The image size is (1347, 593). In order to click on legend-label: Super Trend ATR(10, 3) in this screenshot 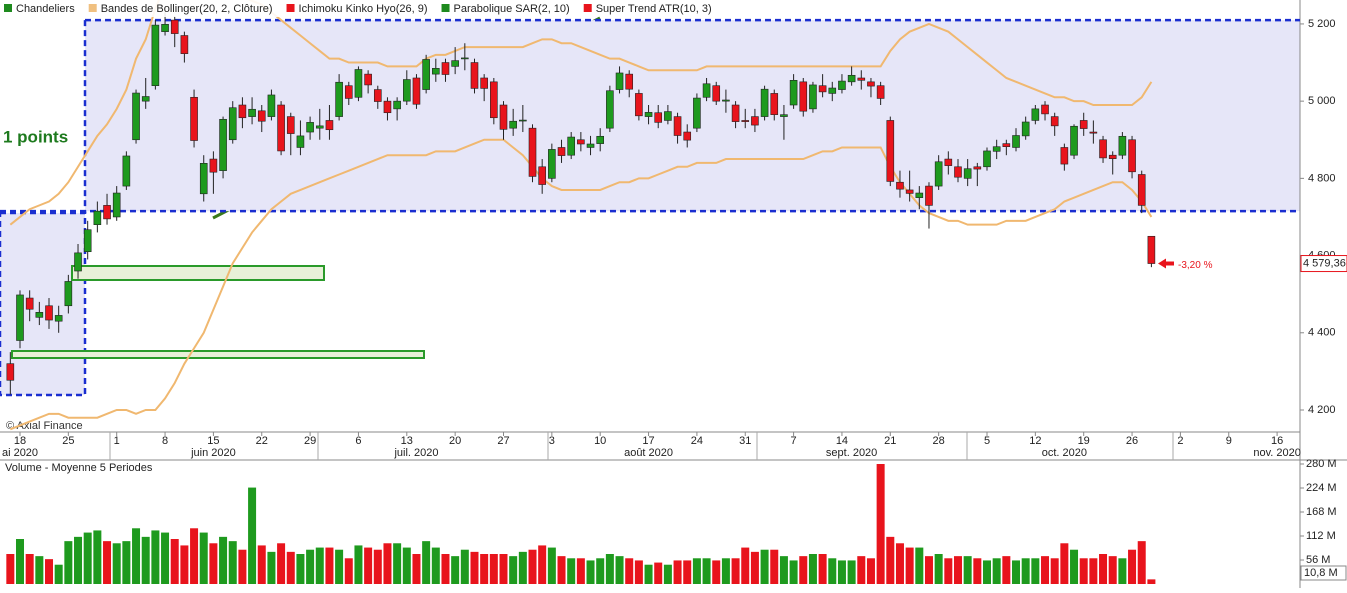, I will do `click(654, 9)`.